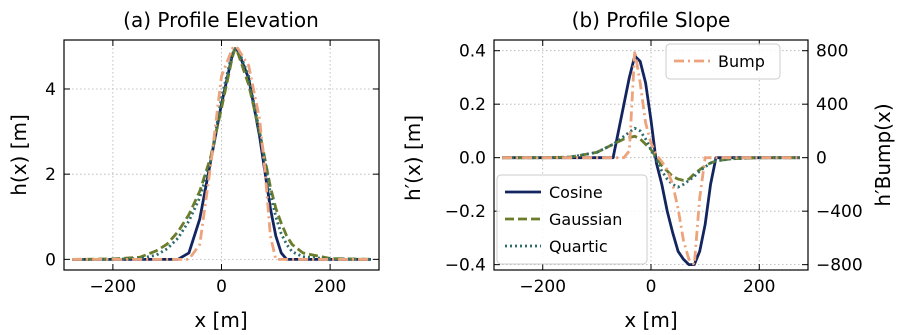 This screenshot has width=902, height=335. Describe the element at coordinates (651, 287) in the screenshot. I see `panel-b-xtick-label-0: 0` at that location.